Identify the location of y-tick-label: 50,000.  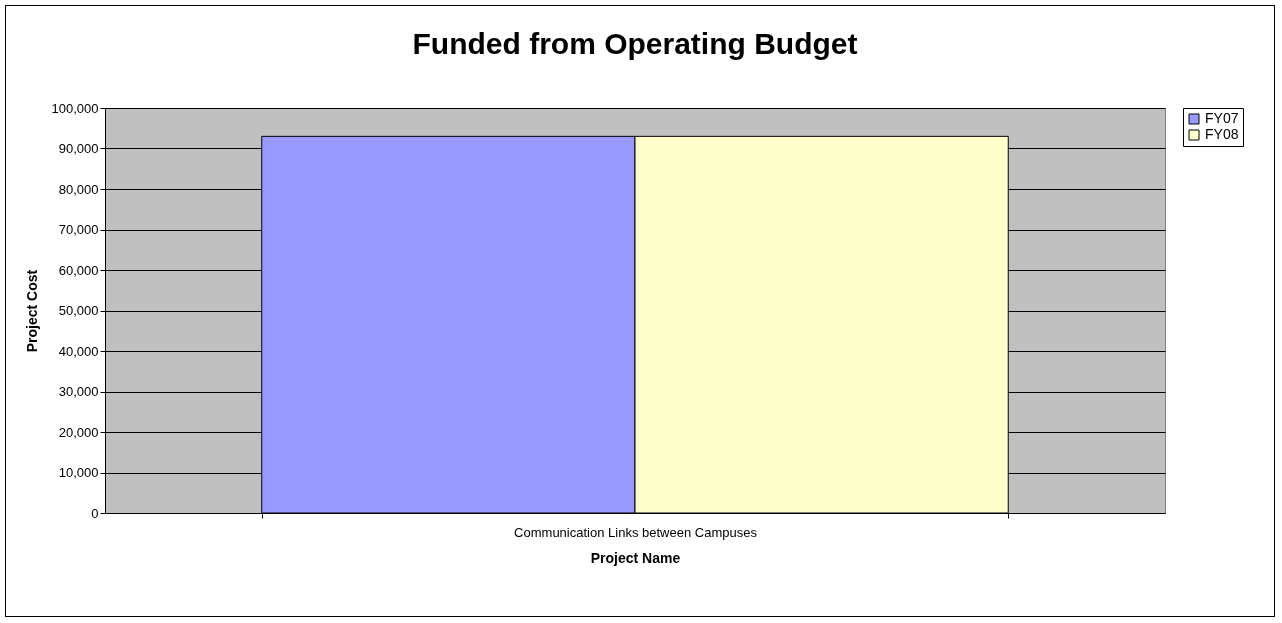
(78, 310).